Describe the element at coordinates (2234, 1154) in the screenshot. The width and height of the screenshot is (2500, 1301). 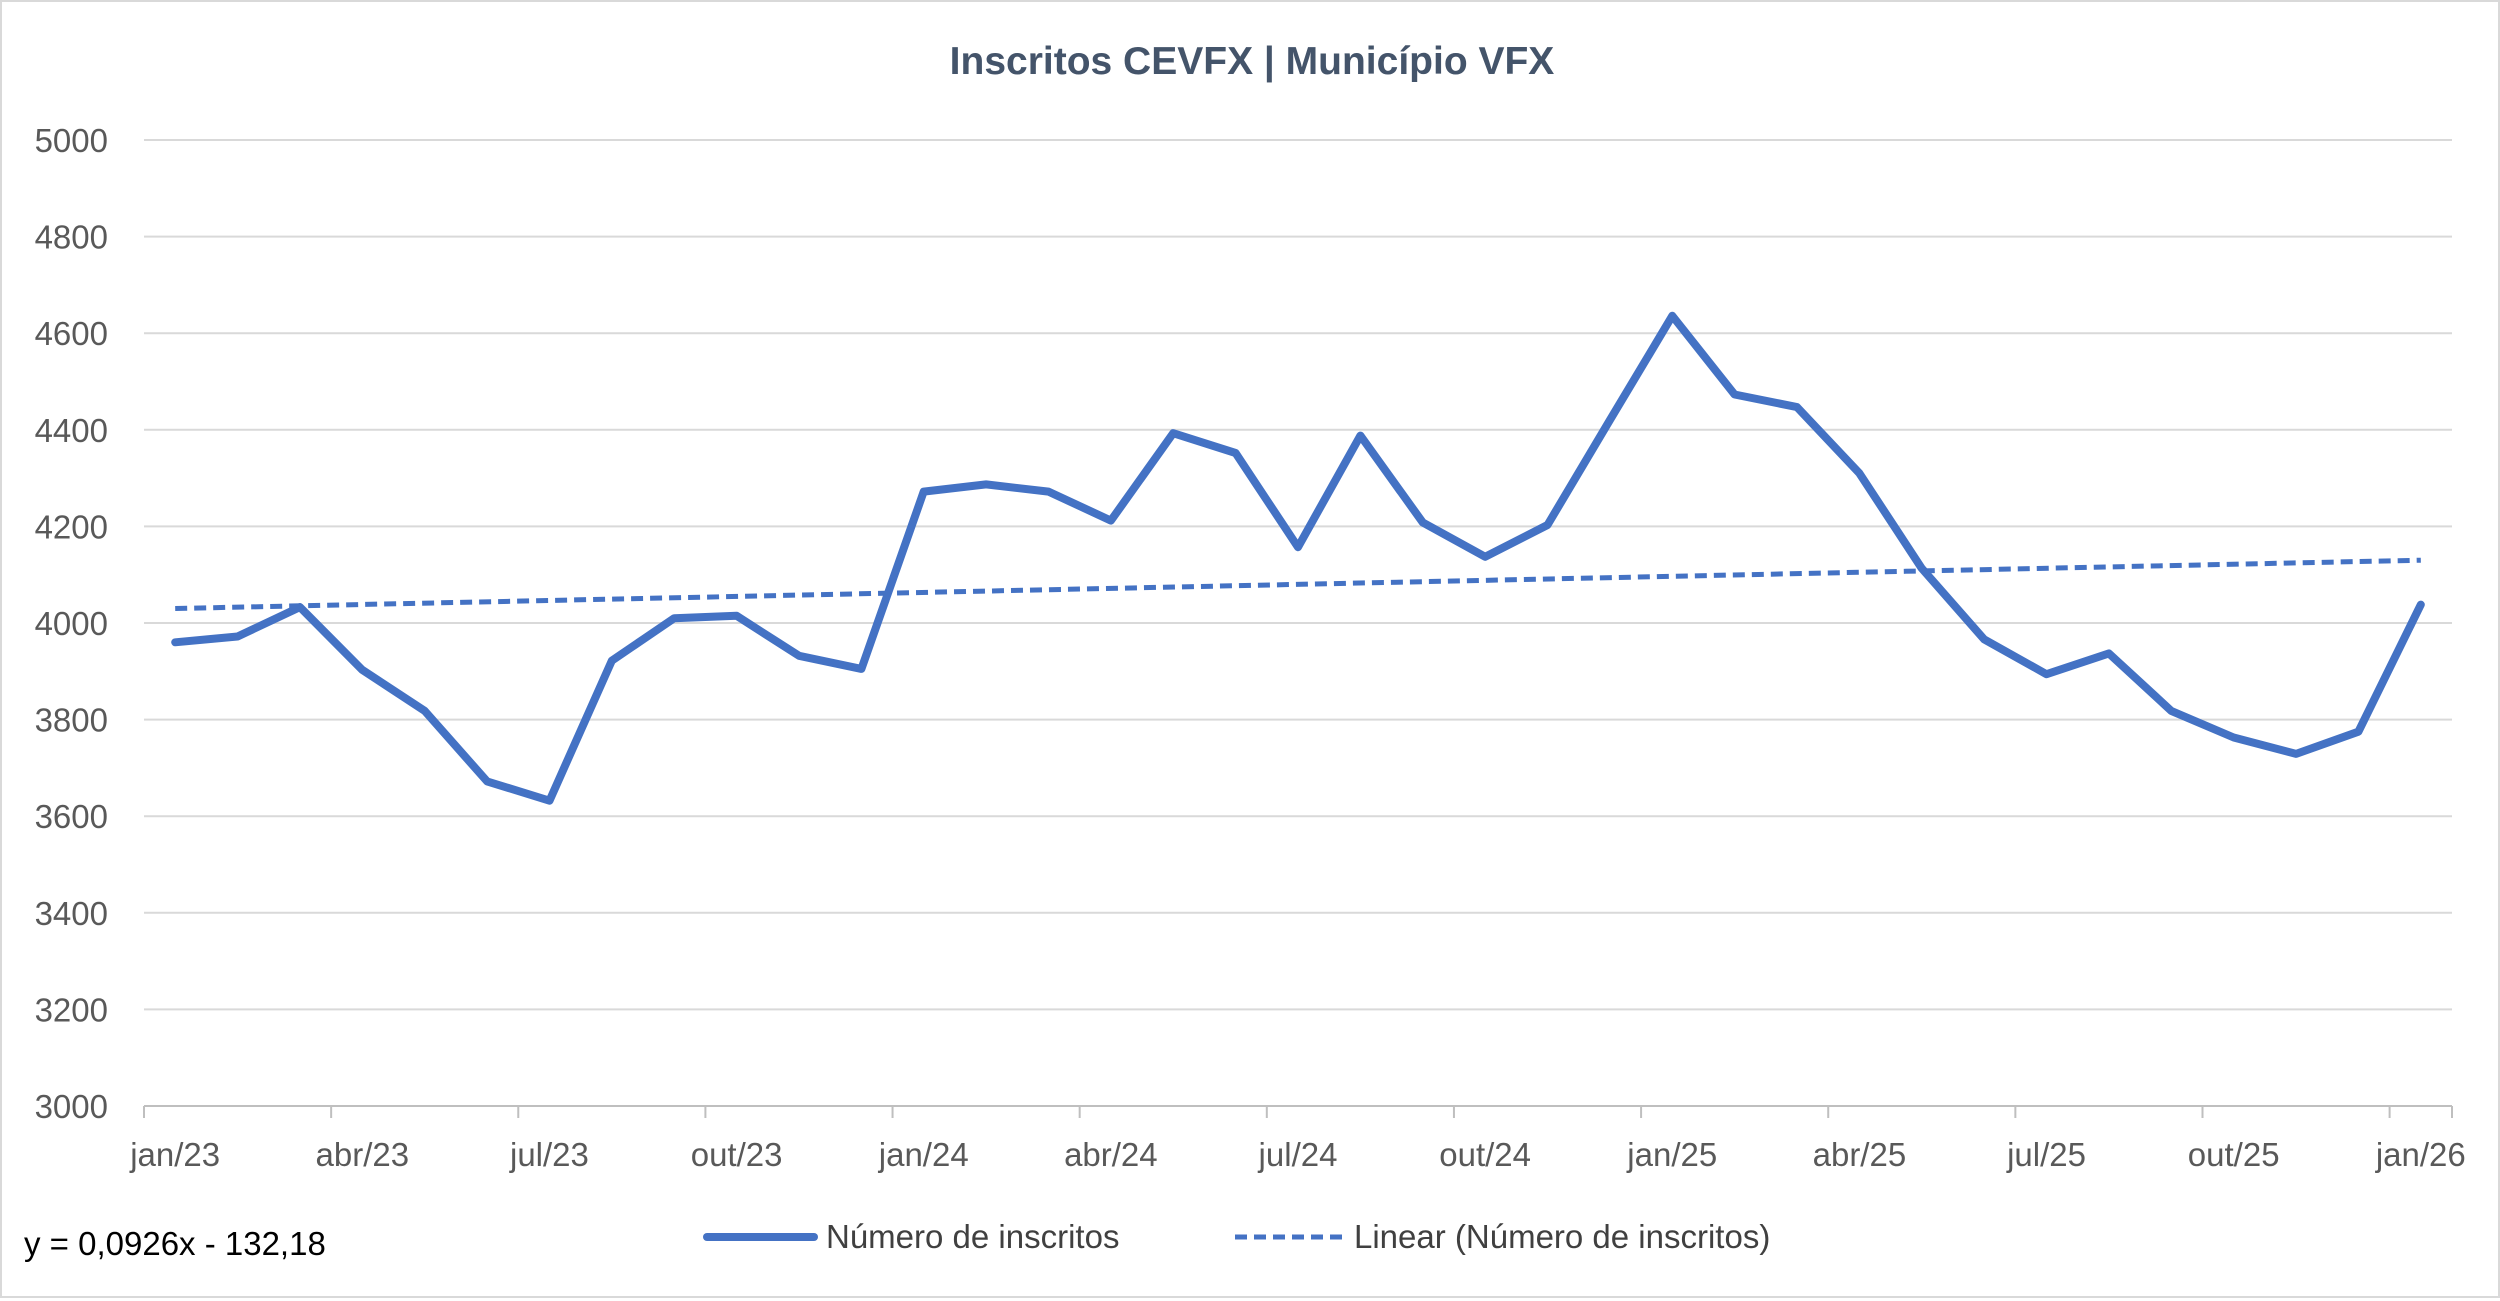
I see `x-tick-label-out-25: out/25` at that location.